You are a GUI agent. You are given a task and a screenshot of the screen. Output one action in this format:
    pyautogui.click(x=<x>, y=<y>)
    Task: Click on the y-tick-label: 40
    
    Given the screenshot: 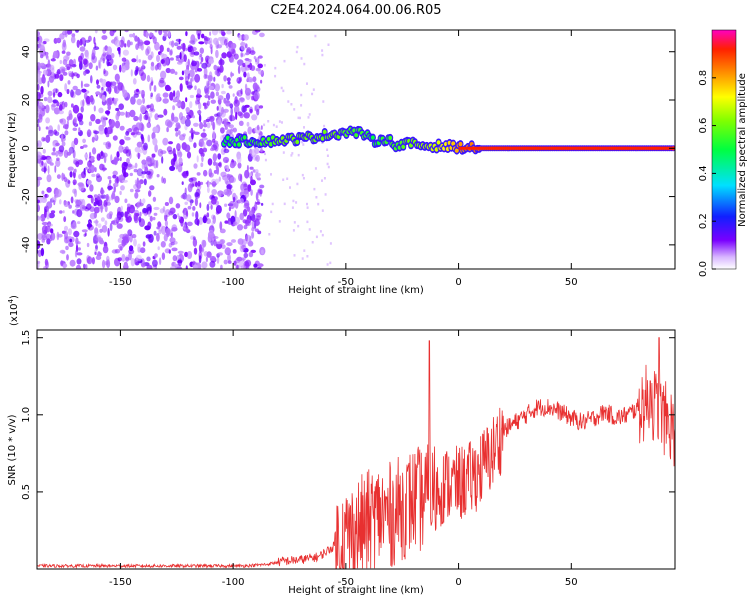 What is the action you would take?
    pyautogui.click(x=26, y=51)
    